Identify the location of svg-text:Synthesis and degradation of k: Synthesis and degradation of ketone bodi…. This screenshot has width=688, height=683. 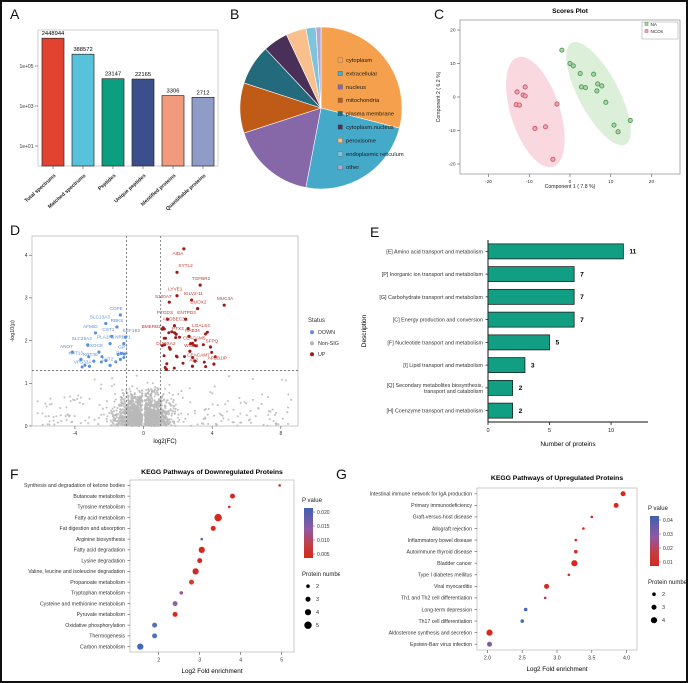
(74, 486).